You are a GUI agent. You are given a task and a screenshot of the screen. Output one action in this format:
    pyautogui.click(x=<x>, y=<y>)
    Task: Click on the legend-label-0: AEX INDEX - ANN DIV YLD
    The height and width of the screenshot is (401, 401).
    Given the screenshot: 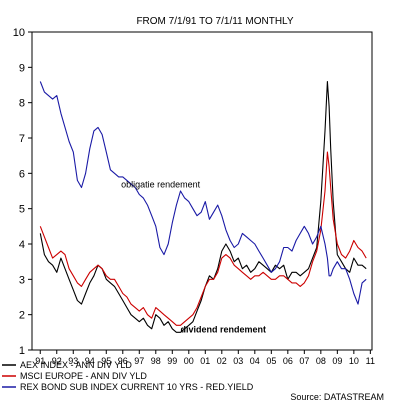 What is the action you would take?
    pyautogui.click(x=76, y=365)
    